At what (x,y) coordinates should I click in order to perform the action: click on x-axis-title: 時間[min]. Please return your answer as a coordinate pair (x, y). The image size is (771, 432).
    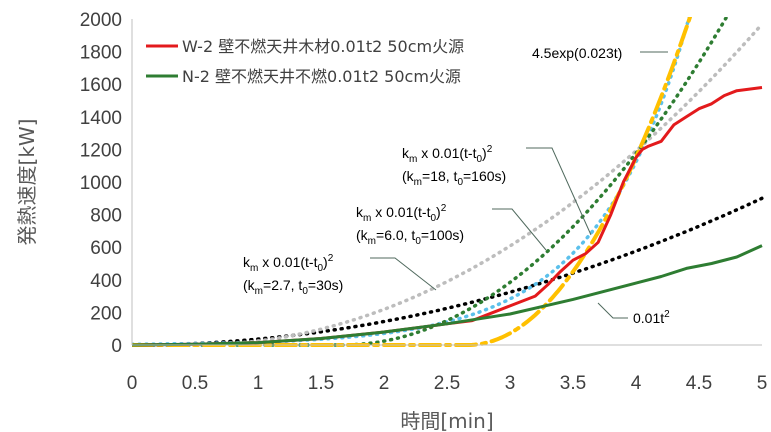
    Looking at the image, I should click on (446, 420).